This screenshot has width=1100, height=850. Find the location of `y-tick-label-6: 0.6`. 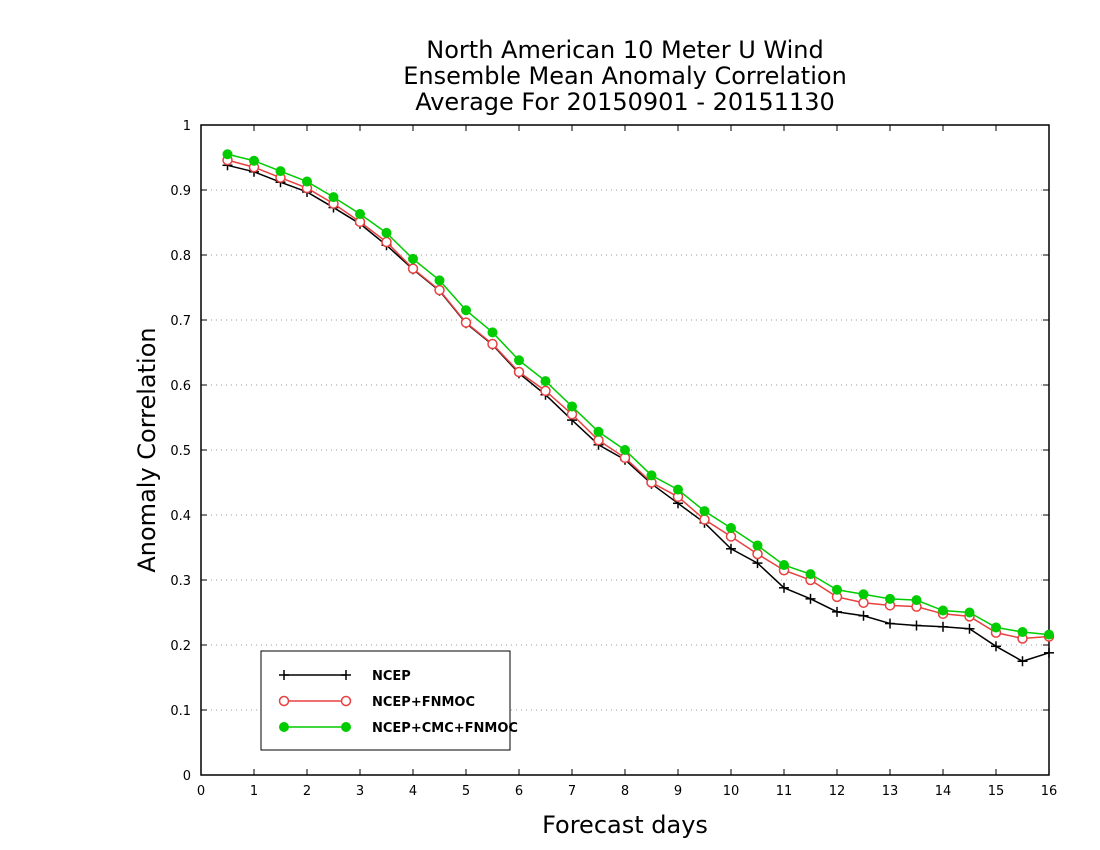

y-tick-label-6: 0.6 is located at coordinates (180, 386).